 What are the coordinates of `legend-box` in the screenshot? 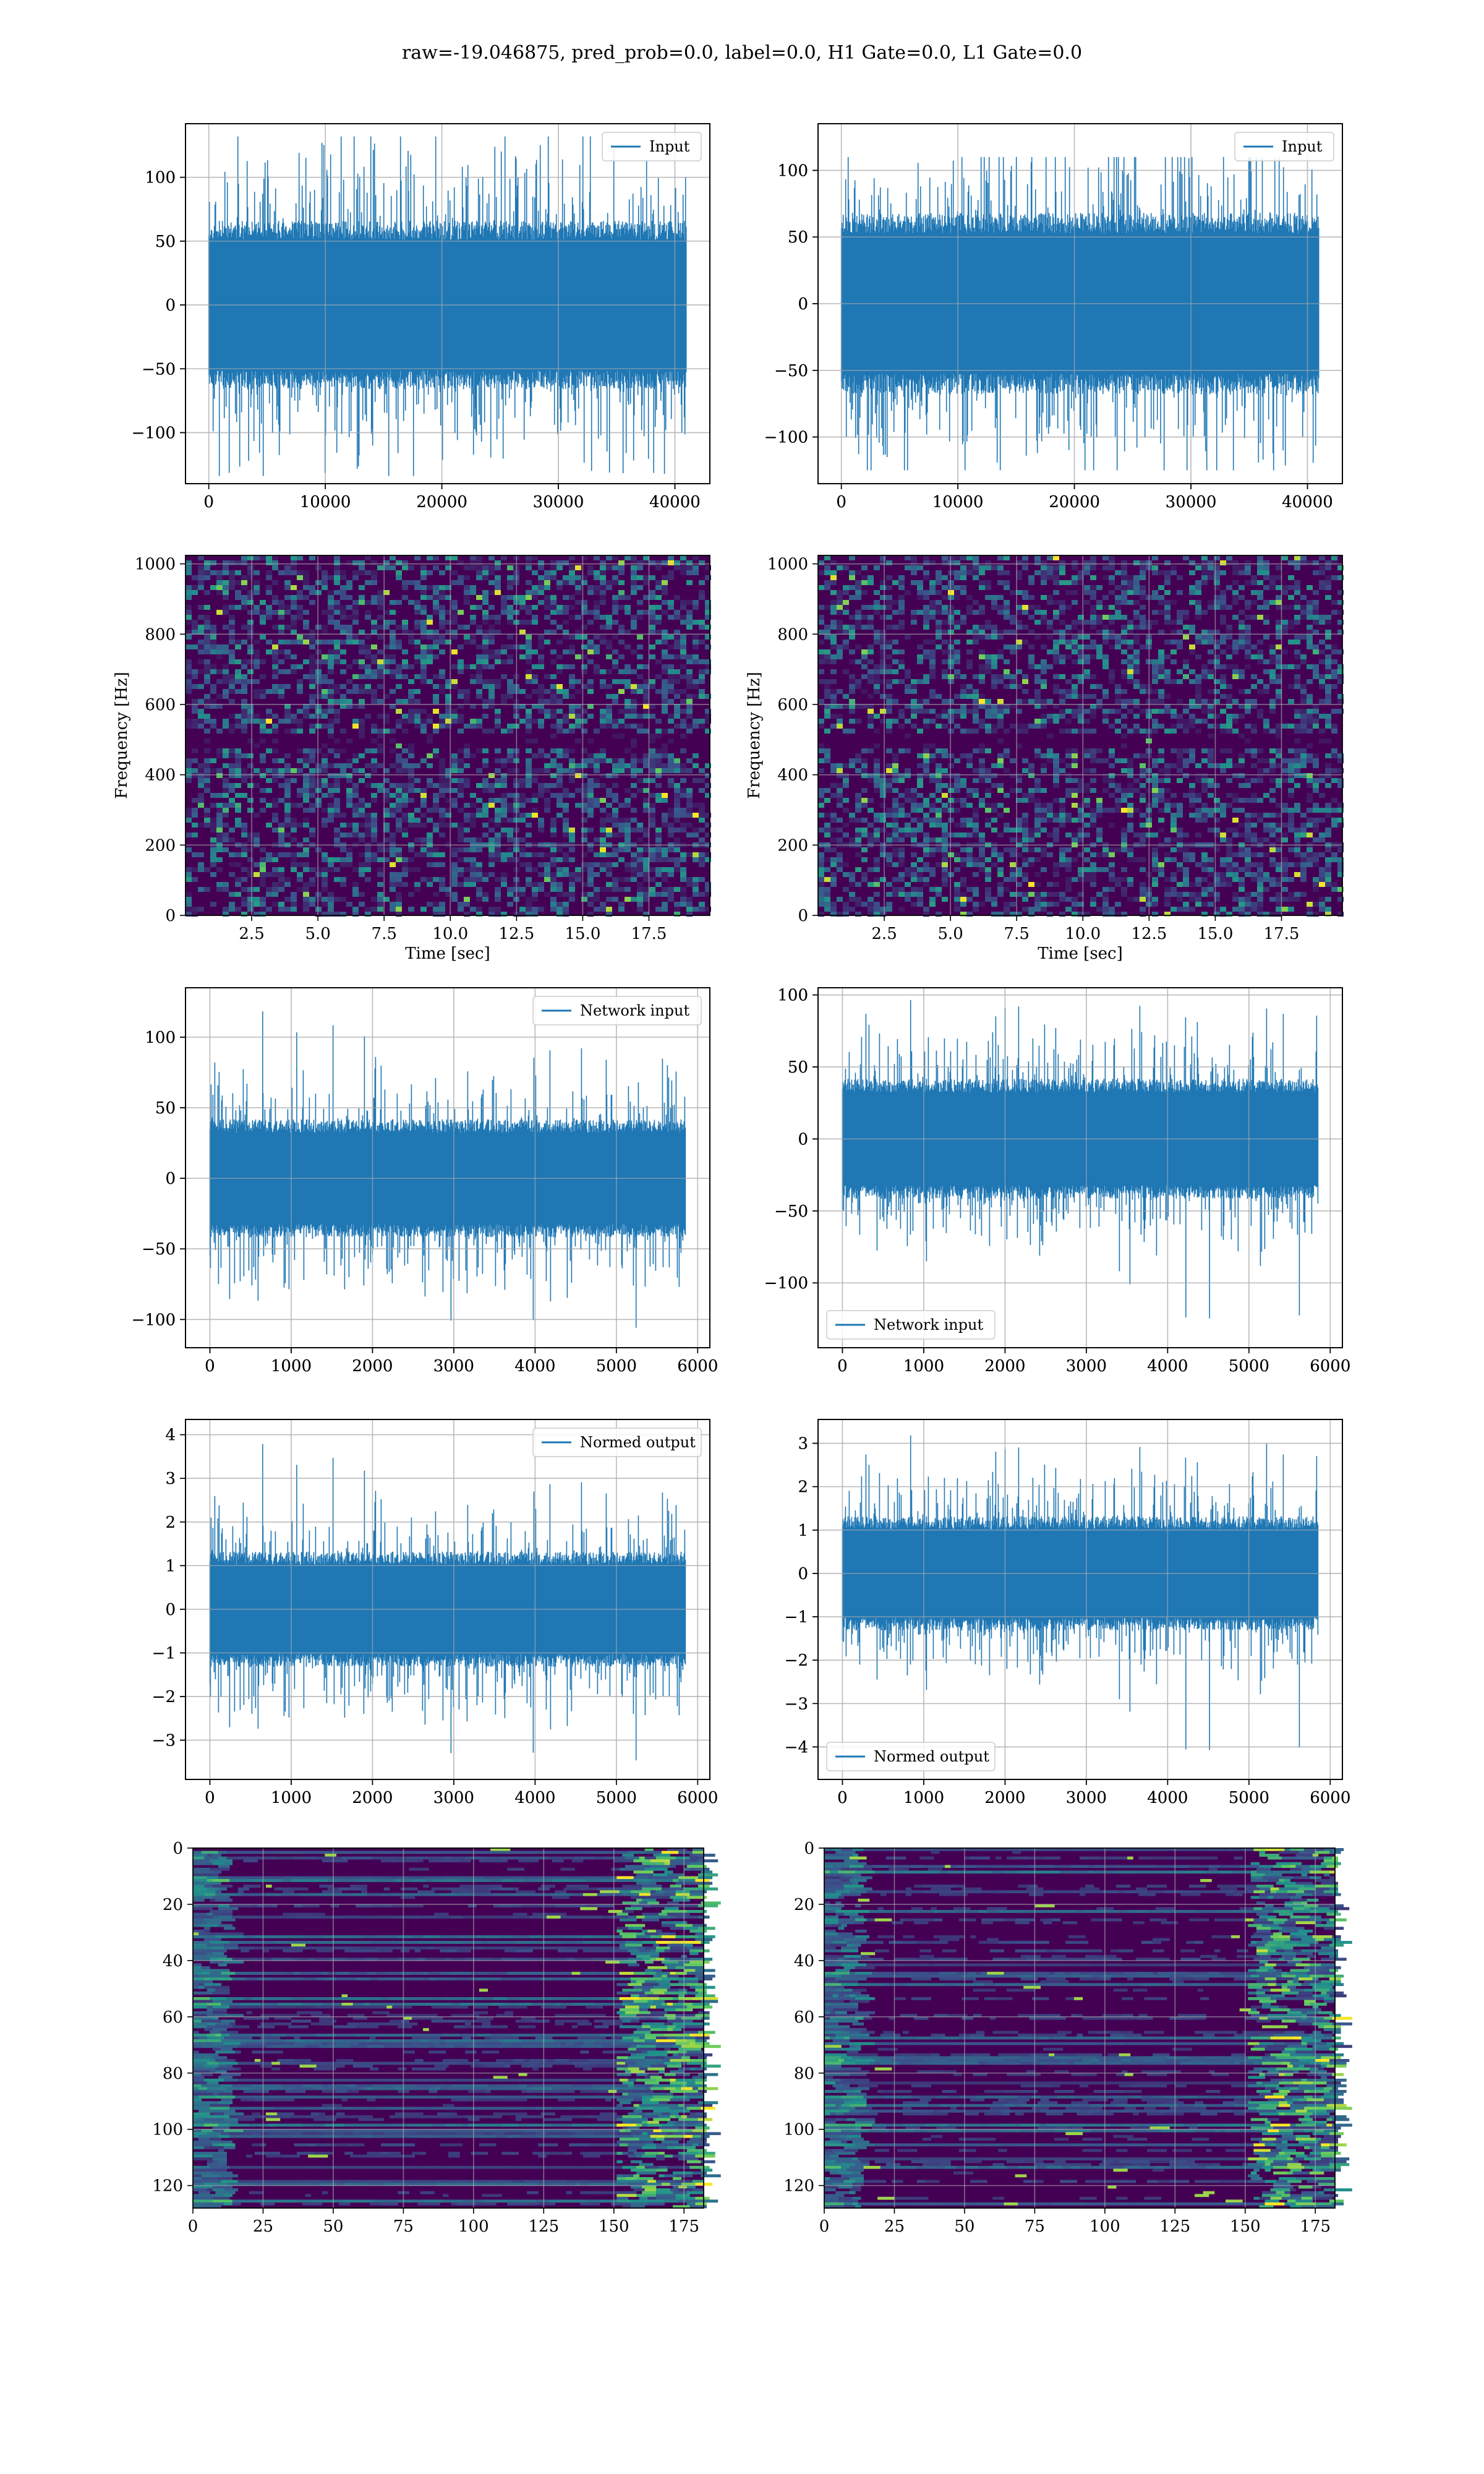 It's located at (1284, 146).